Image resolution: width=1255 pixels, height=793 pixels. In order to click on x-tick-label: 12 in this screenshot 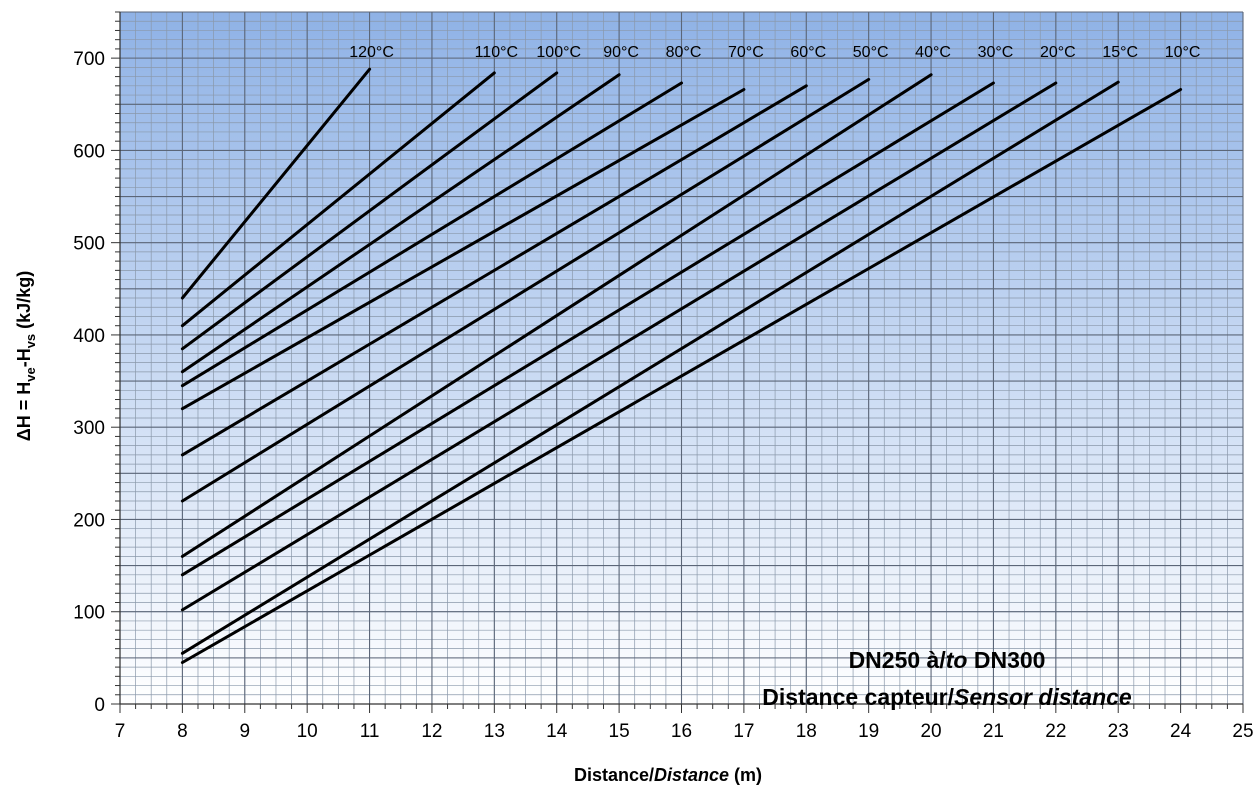, I will do `click(431, 731)`.